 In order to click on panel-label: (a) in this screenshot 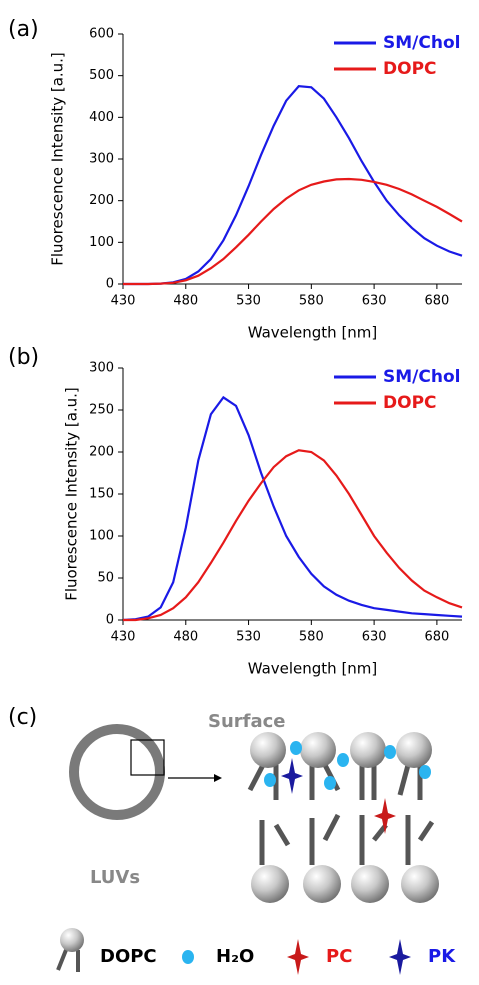, I will do `click(23, 29)`.